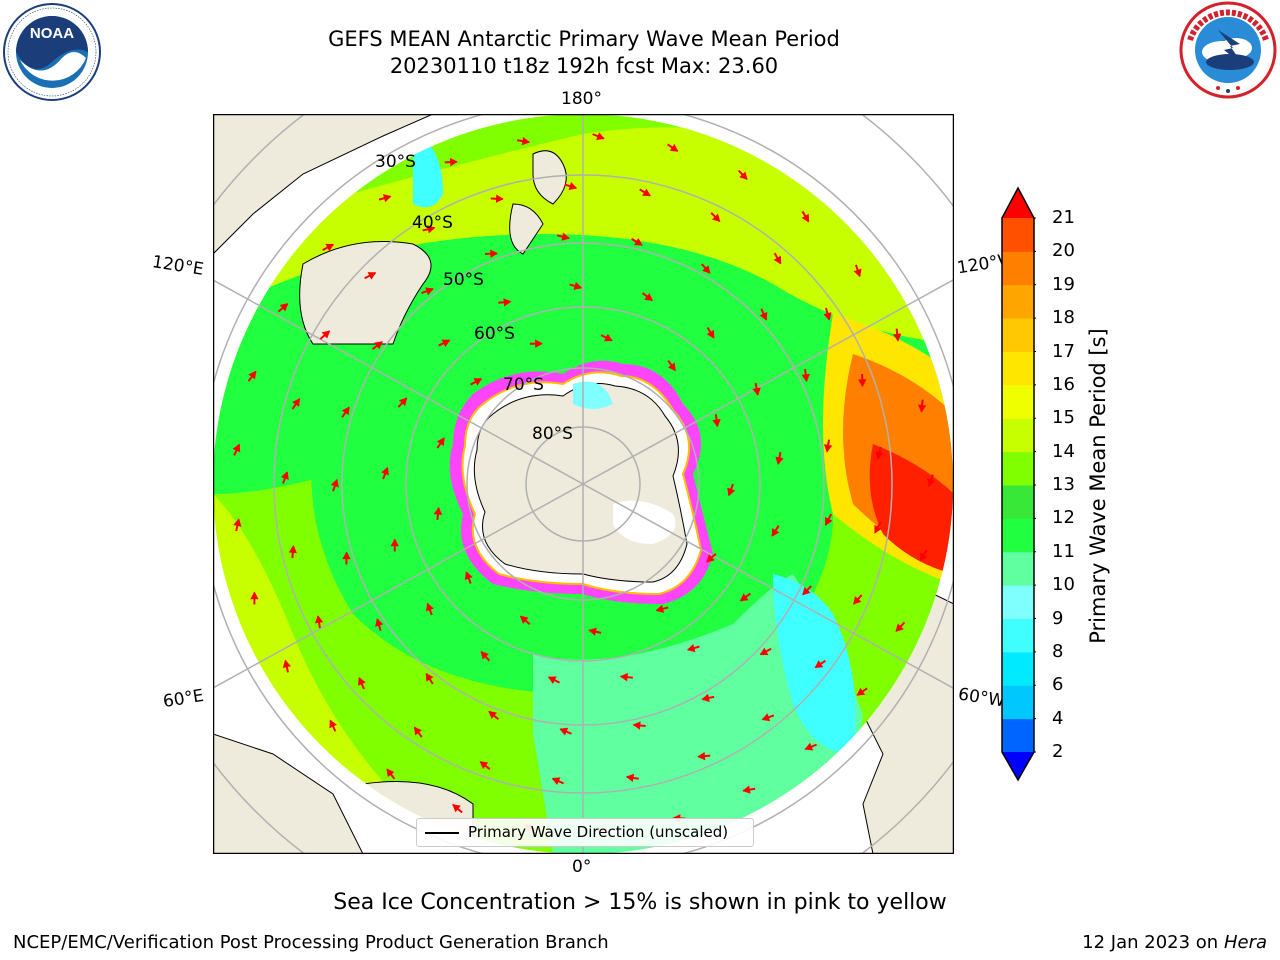  I want to click on colorbar-tick-label: 12, so click(1063, 518).